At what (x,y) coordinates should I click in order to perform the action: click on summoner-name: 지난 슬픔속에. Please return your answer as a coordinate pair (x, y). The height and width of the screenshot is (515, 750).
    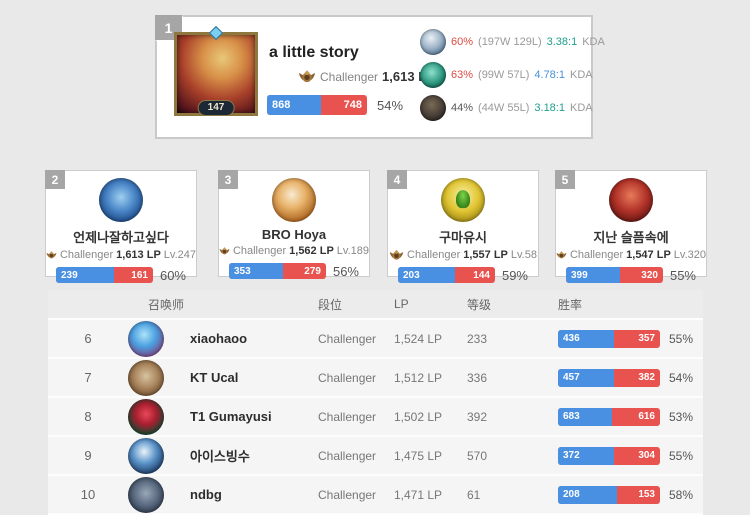
    Looking at the image, I should click on (631, 237).